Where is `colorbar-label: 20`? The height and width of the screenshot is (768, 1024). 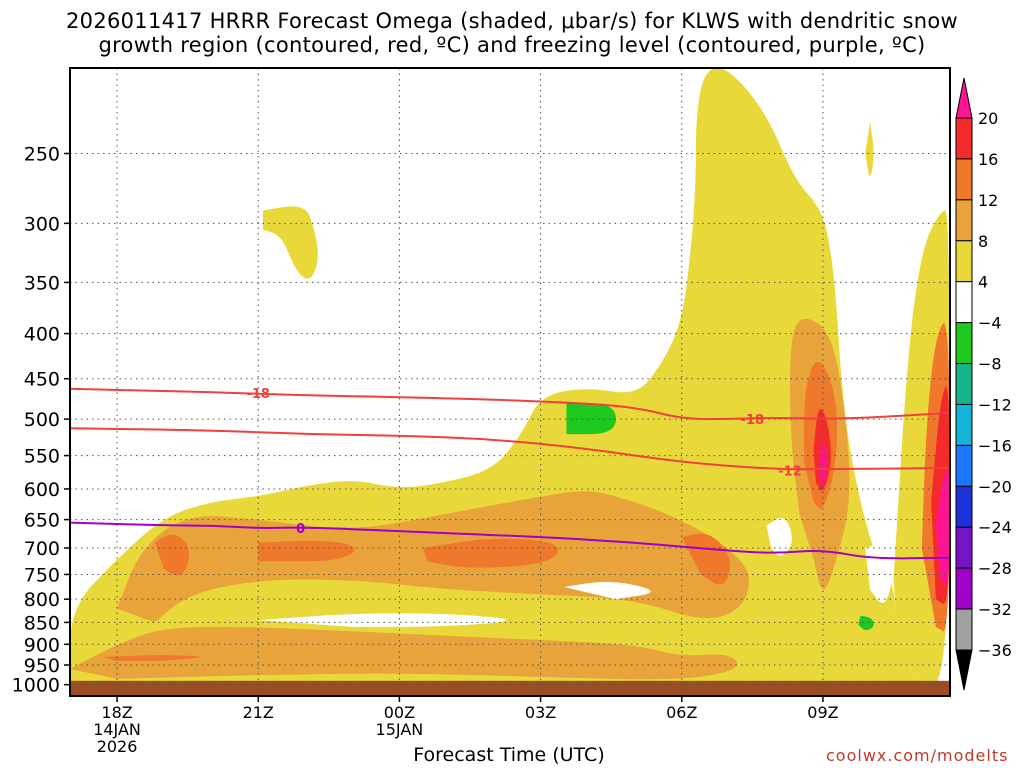 colorbar-label: 20 is located at coordinates (988, 118).